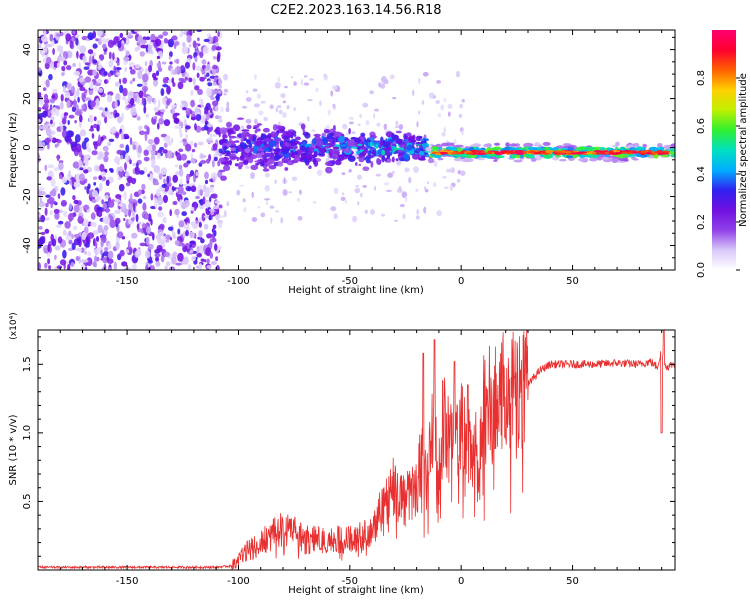 Image resolution: width=750 pixels, height=600 pixels. What do you see at coordinates (27, 147) in the screenshot?
I see `y-tick-label: 0` at bounding box center [27, 147].